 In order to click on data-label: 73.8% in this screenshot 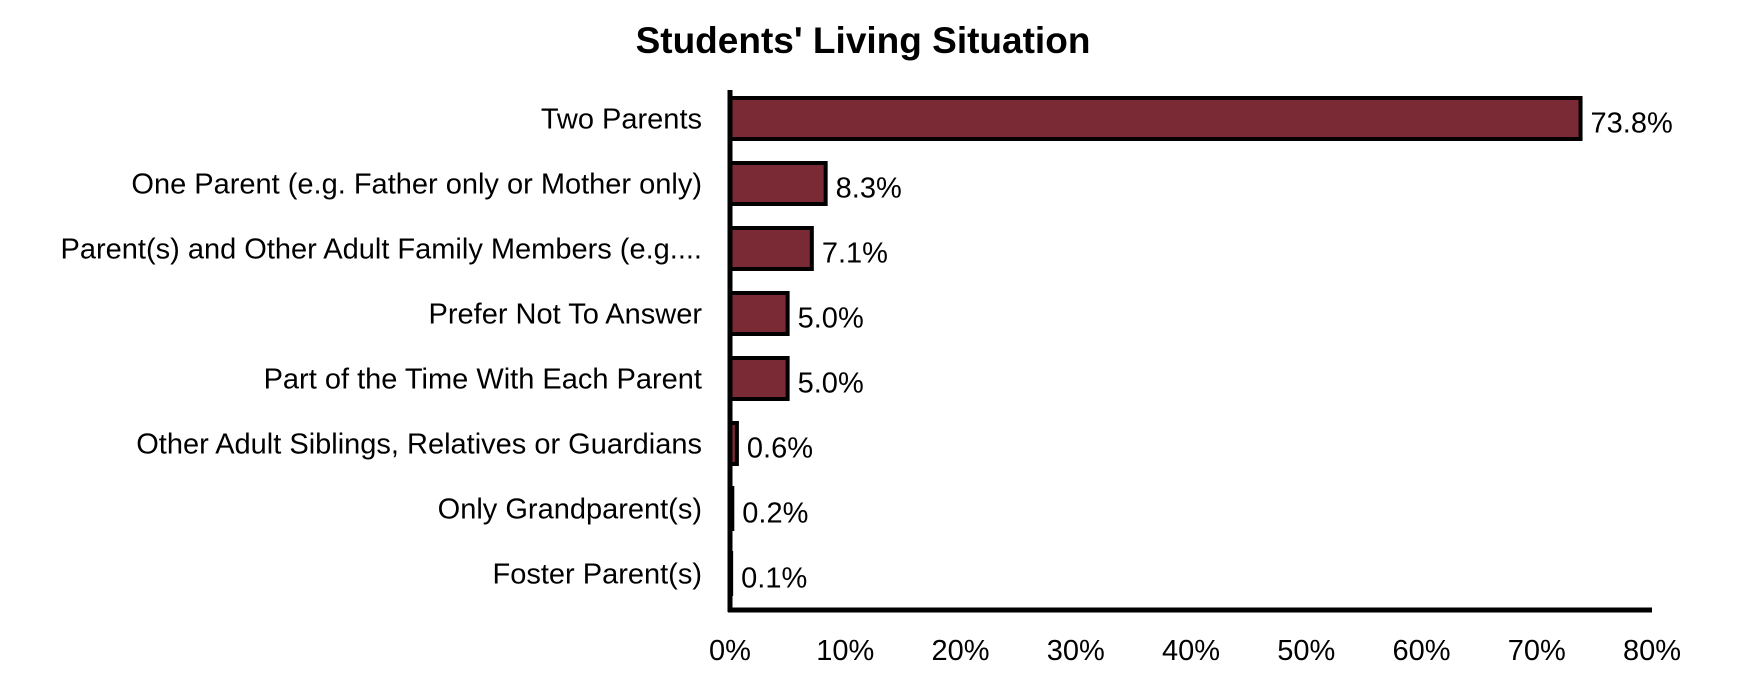, I will do `click(1632, 124)`.